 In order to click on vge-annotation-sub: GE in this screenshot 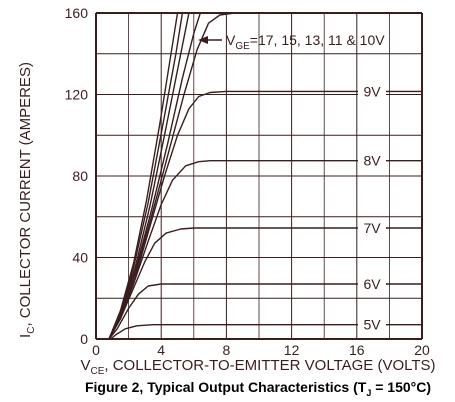, I will do `click(242, 46)`.